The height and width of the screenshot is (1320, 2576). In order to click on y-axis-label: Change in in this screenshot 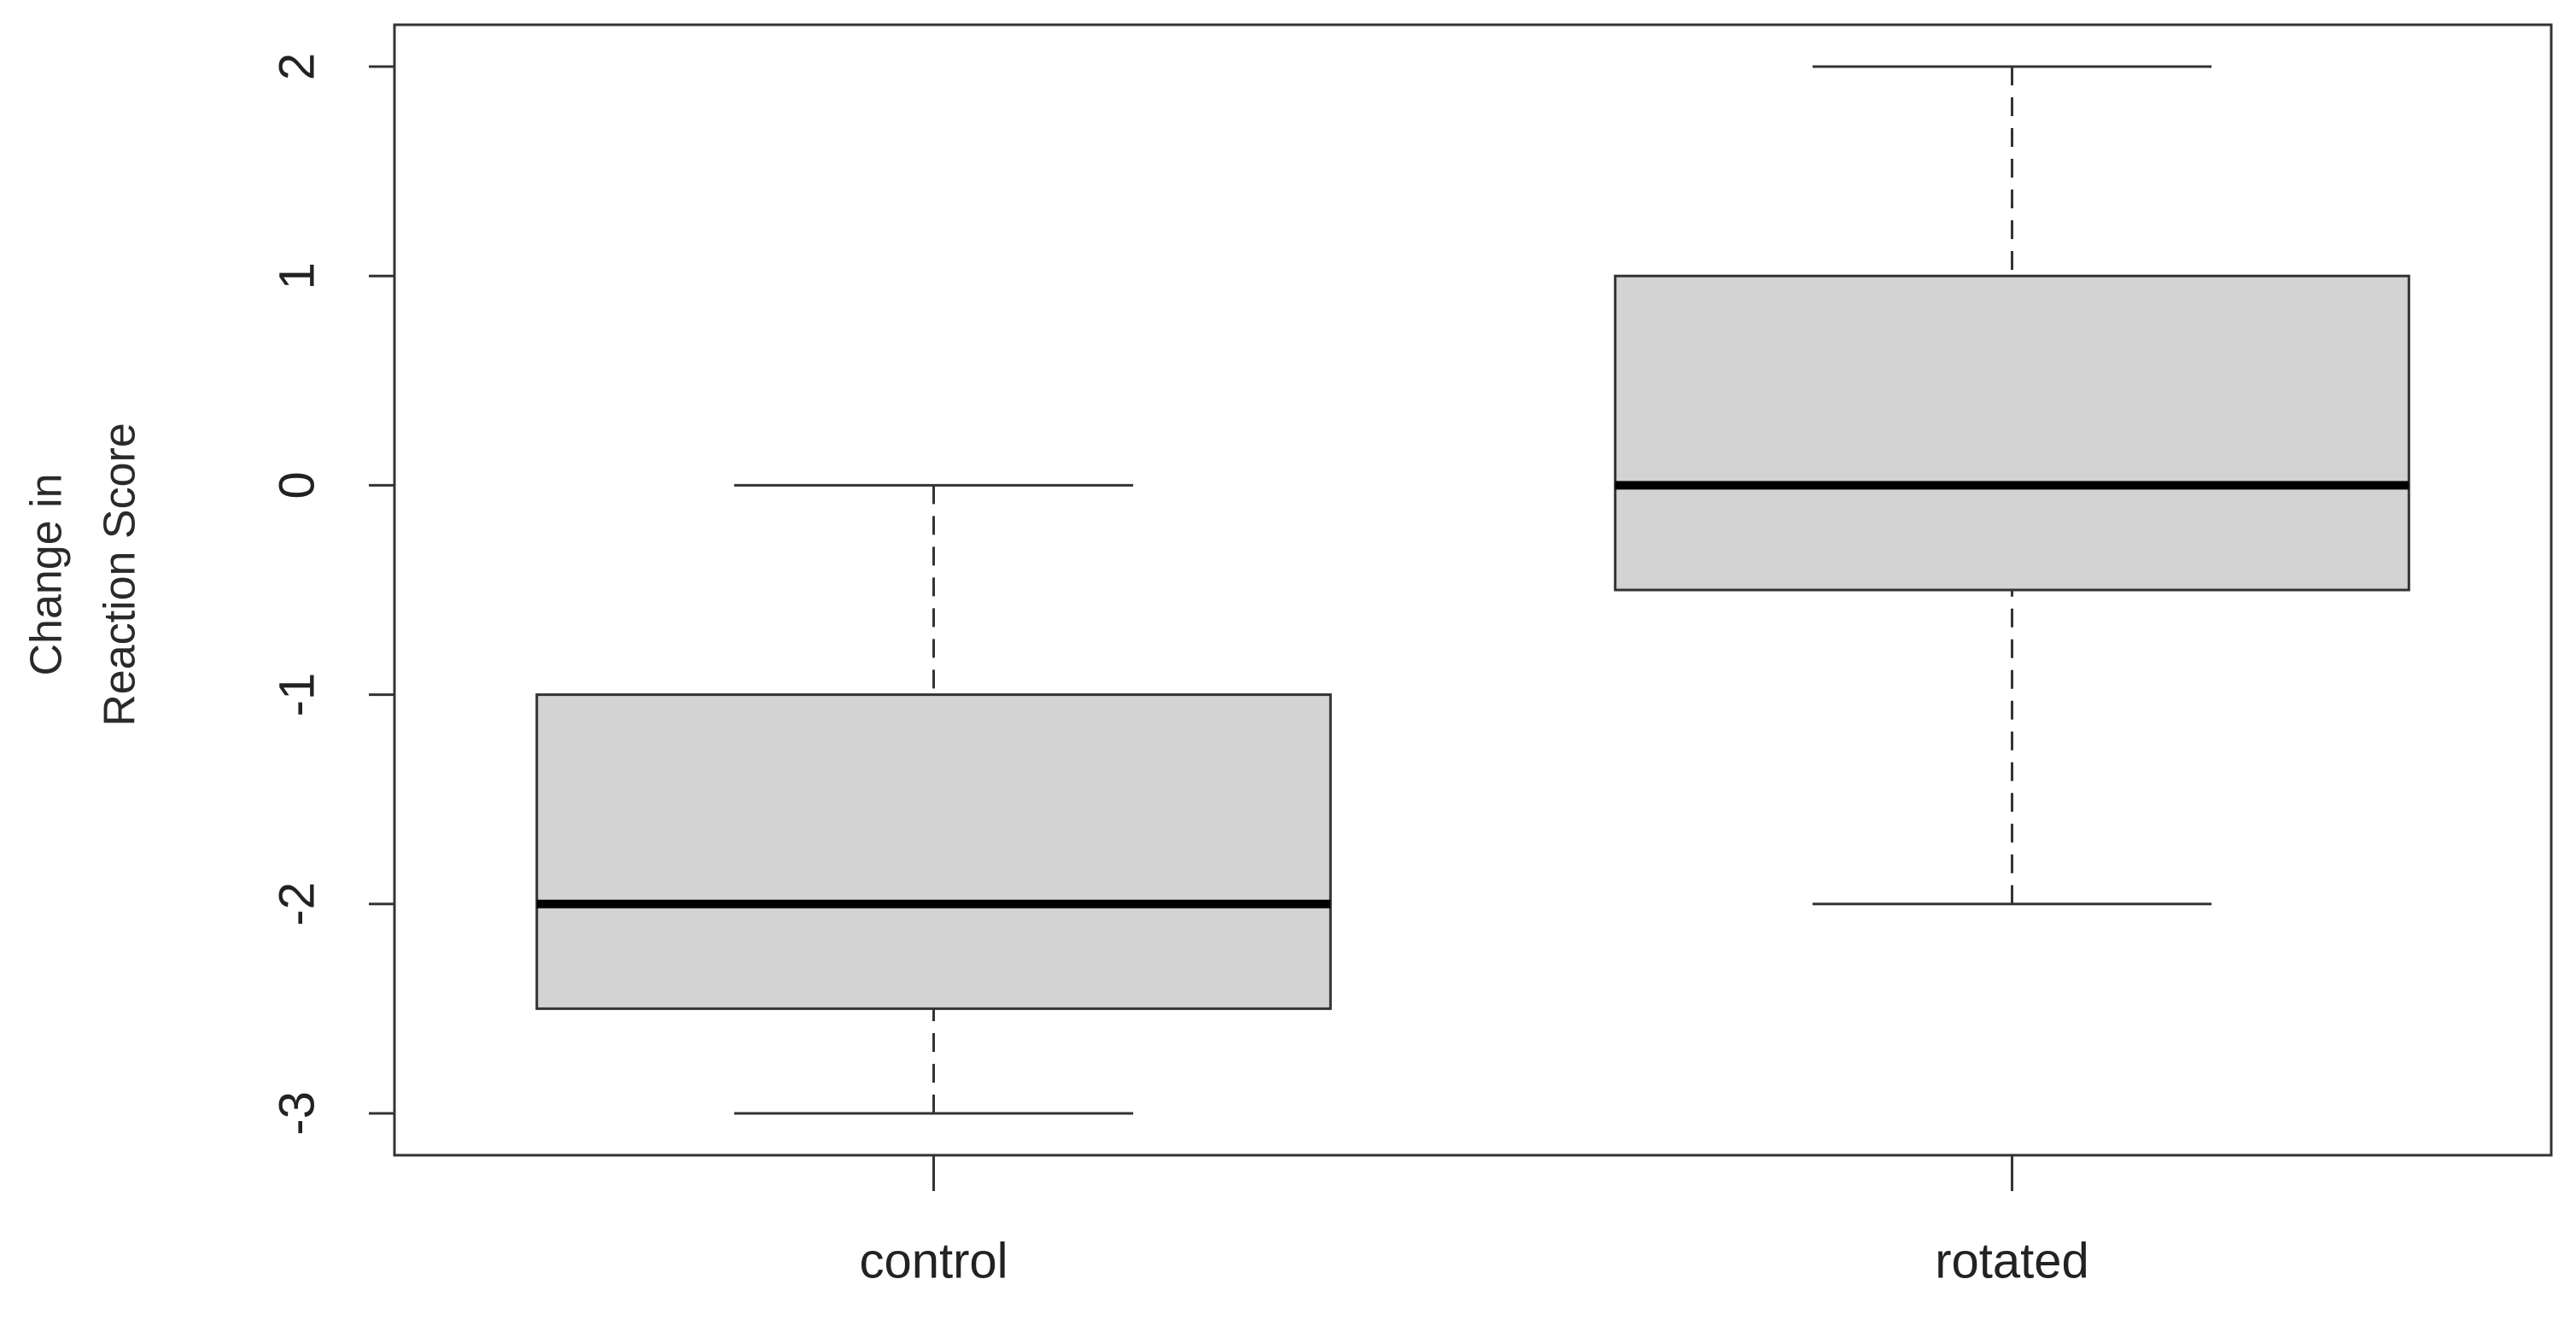, I will do `click(47, 574)`.